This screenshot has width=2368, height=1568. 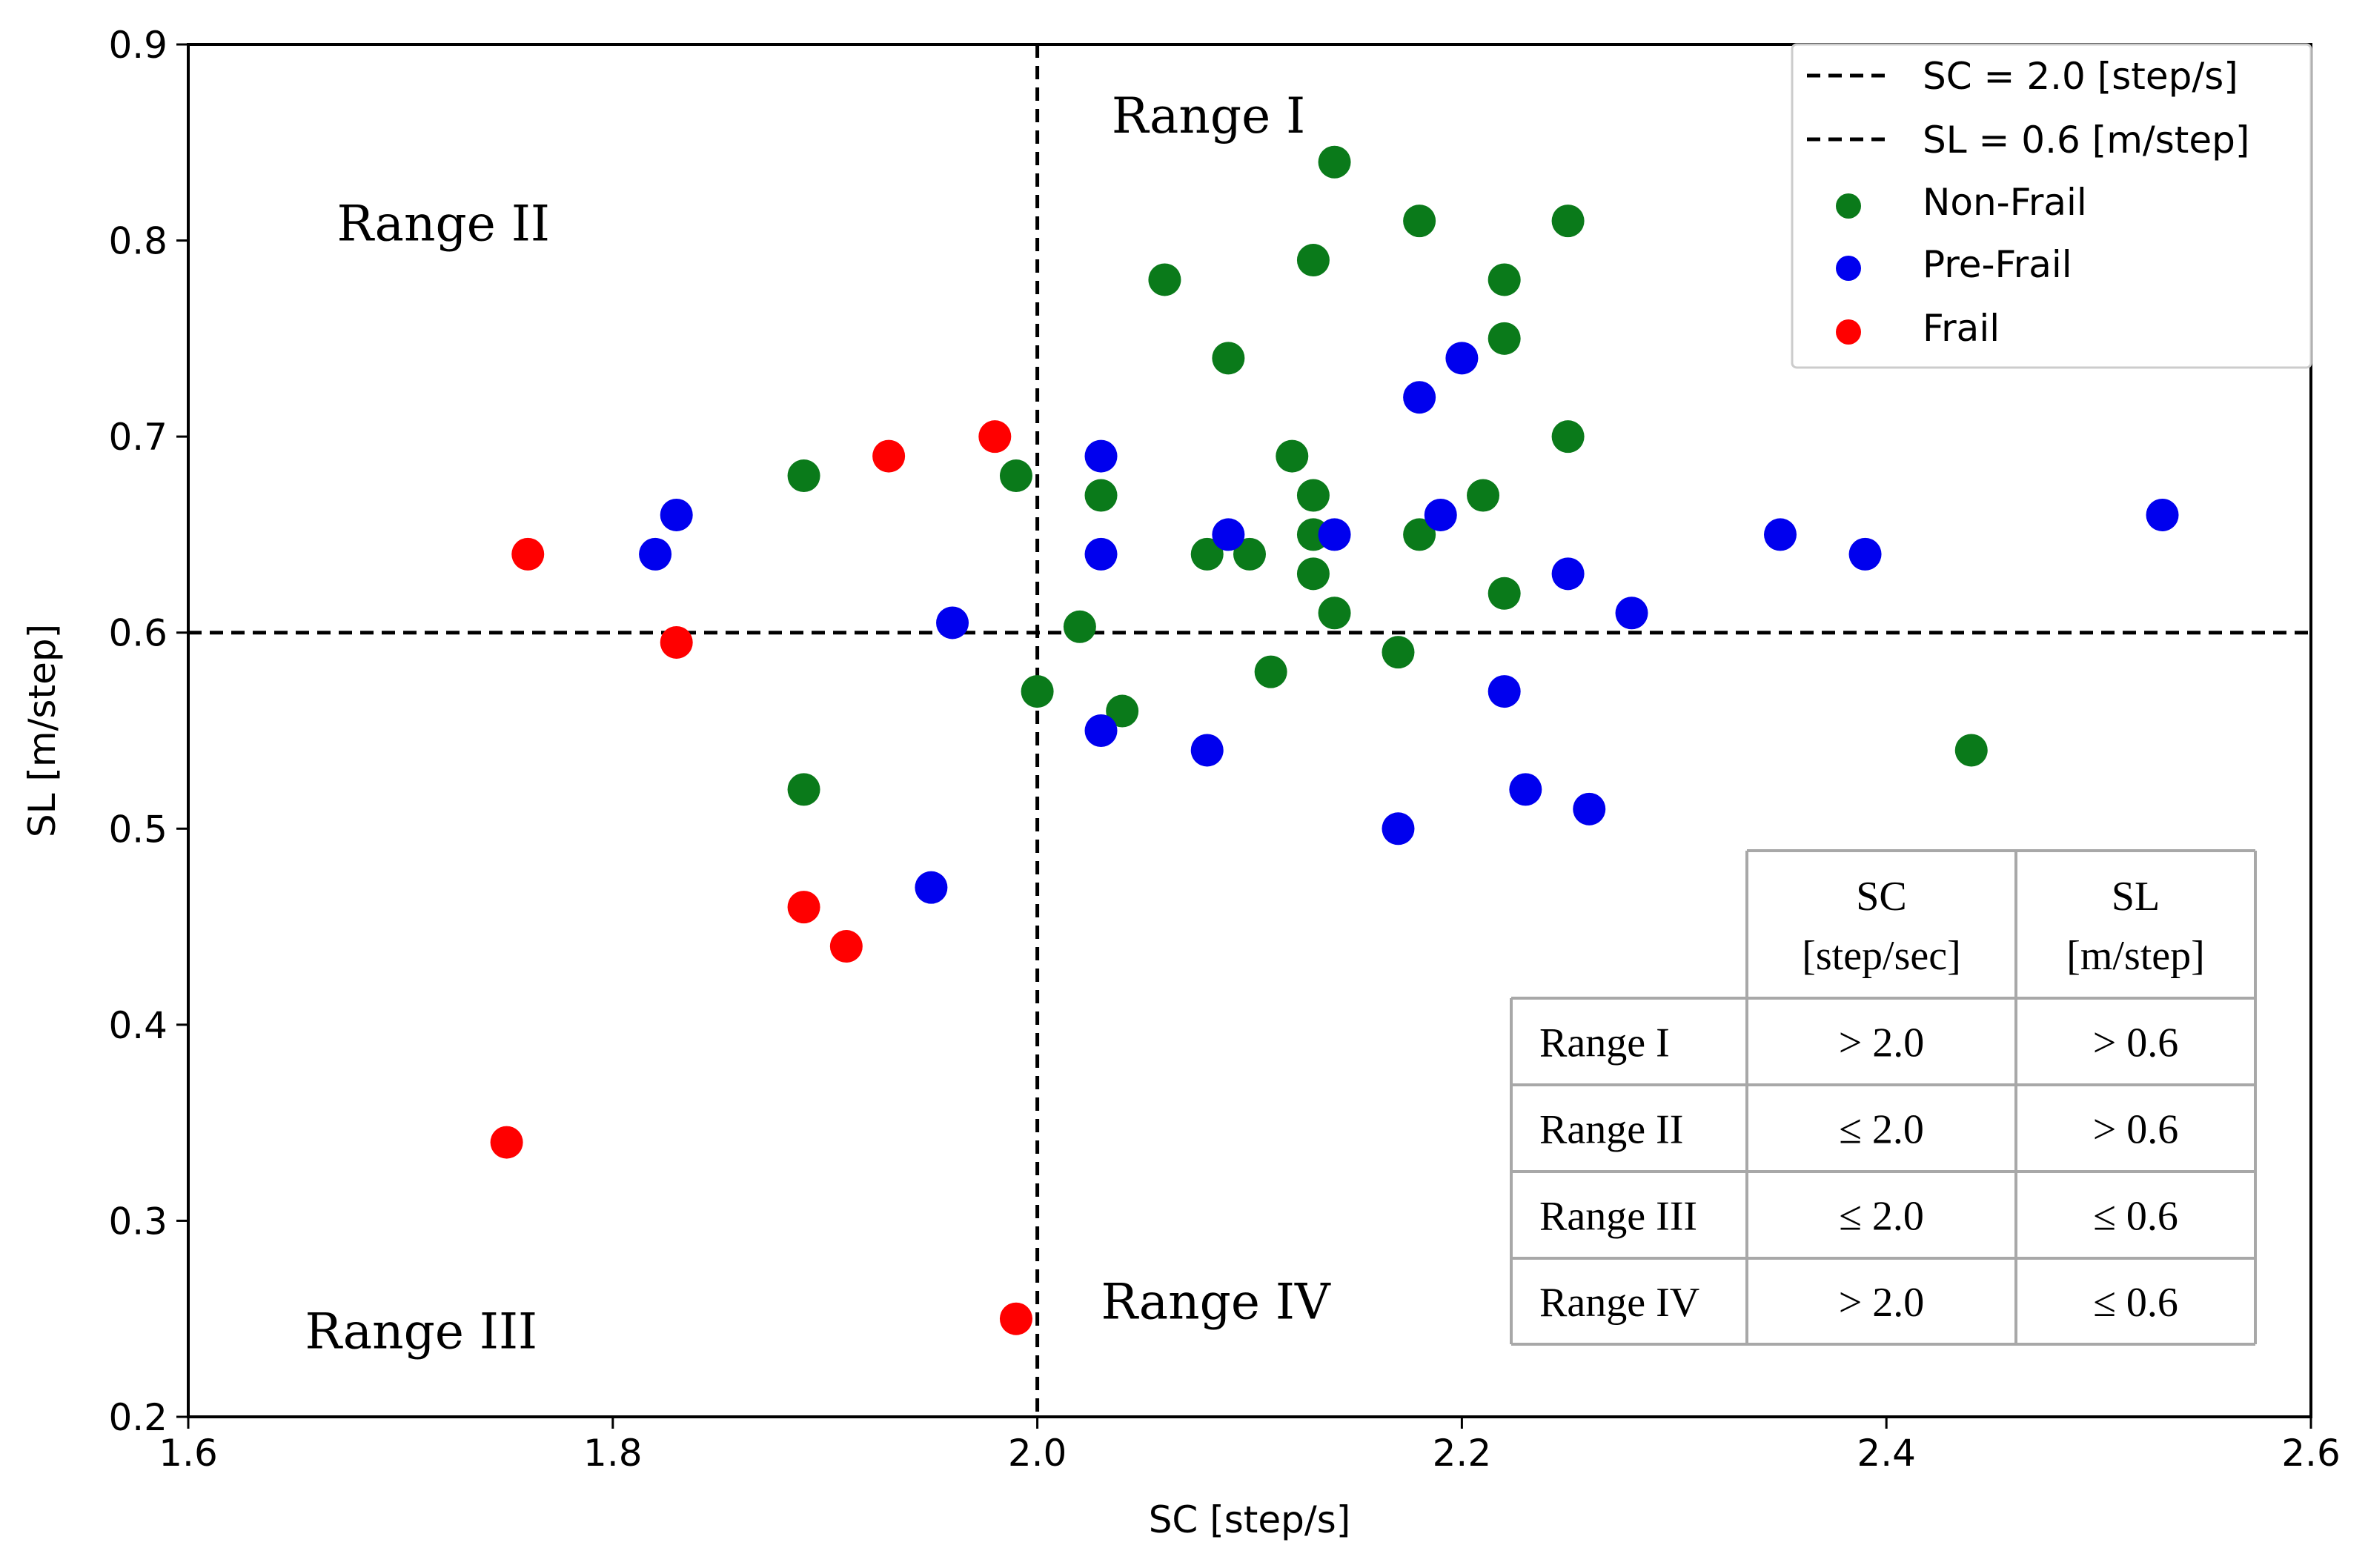 I want to click on y-tick-label: 0.9, so click(x=138, y=45).